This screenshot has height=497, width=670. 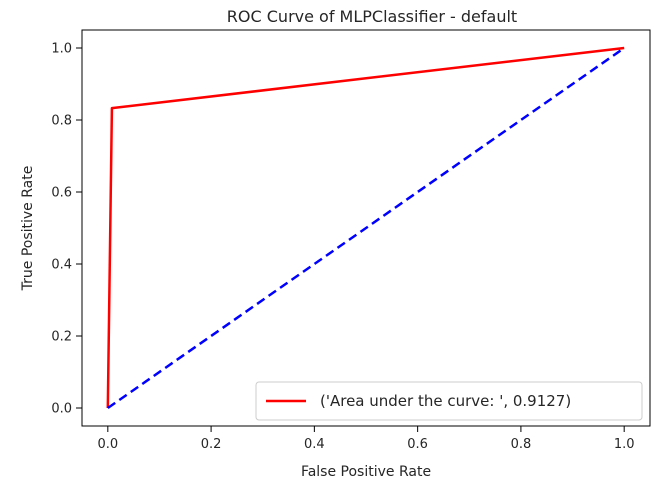 What do you see at coordinates (61, 265) in the screenshot?
I see `y-tick-label: 0.4` at bounding box center [61, 265].